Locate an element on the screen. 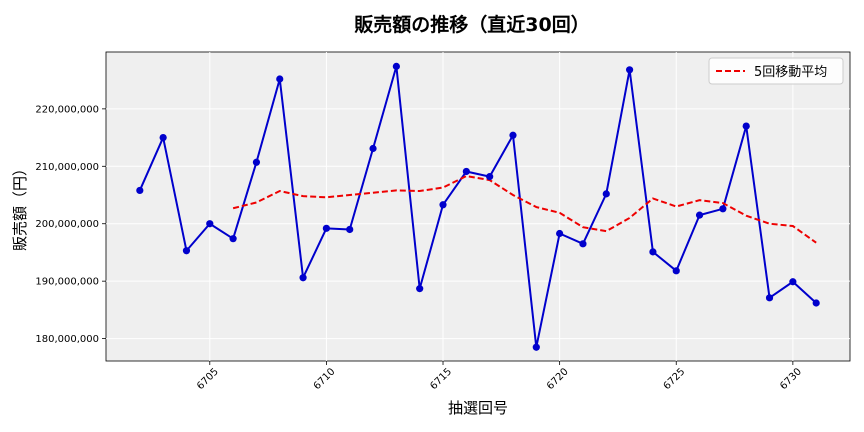 The height and width of the screenshot is (432, 864). y-tick-label: 190,000,000 is located at coordinates (67, 282).